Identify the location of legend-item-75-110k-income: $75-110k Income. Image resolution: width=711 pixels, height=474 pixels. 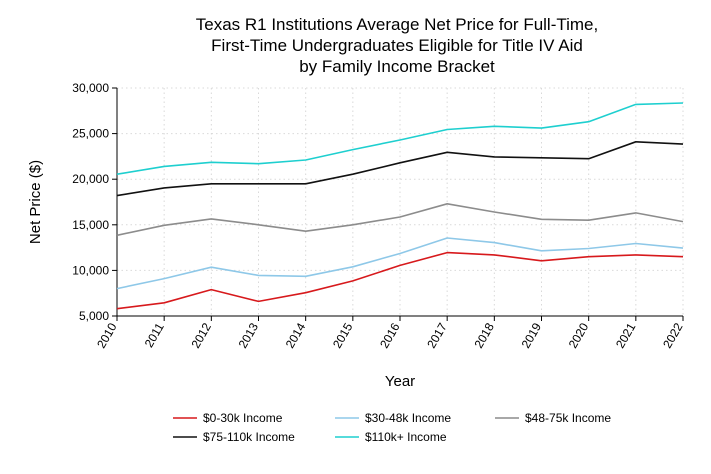
(234, 437).